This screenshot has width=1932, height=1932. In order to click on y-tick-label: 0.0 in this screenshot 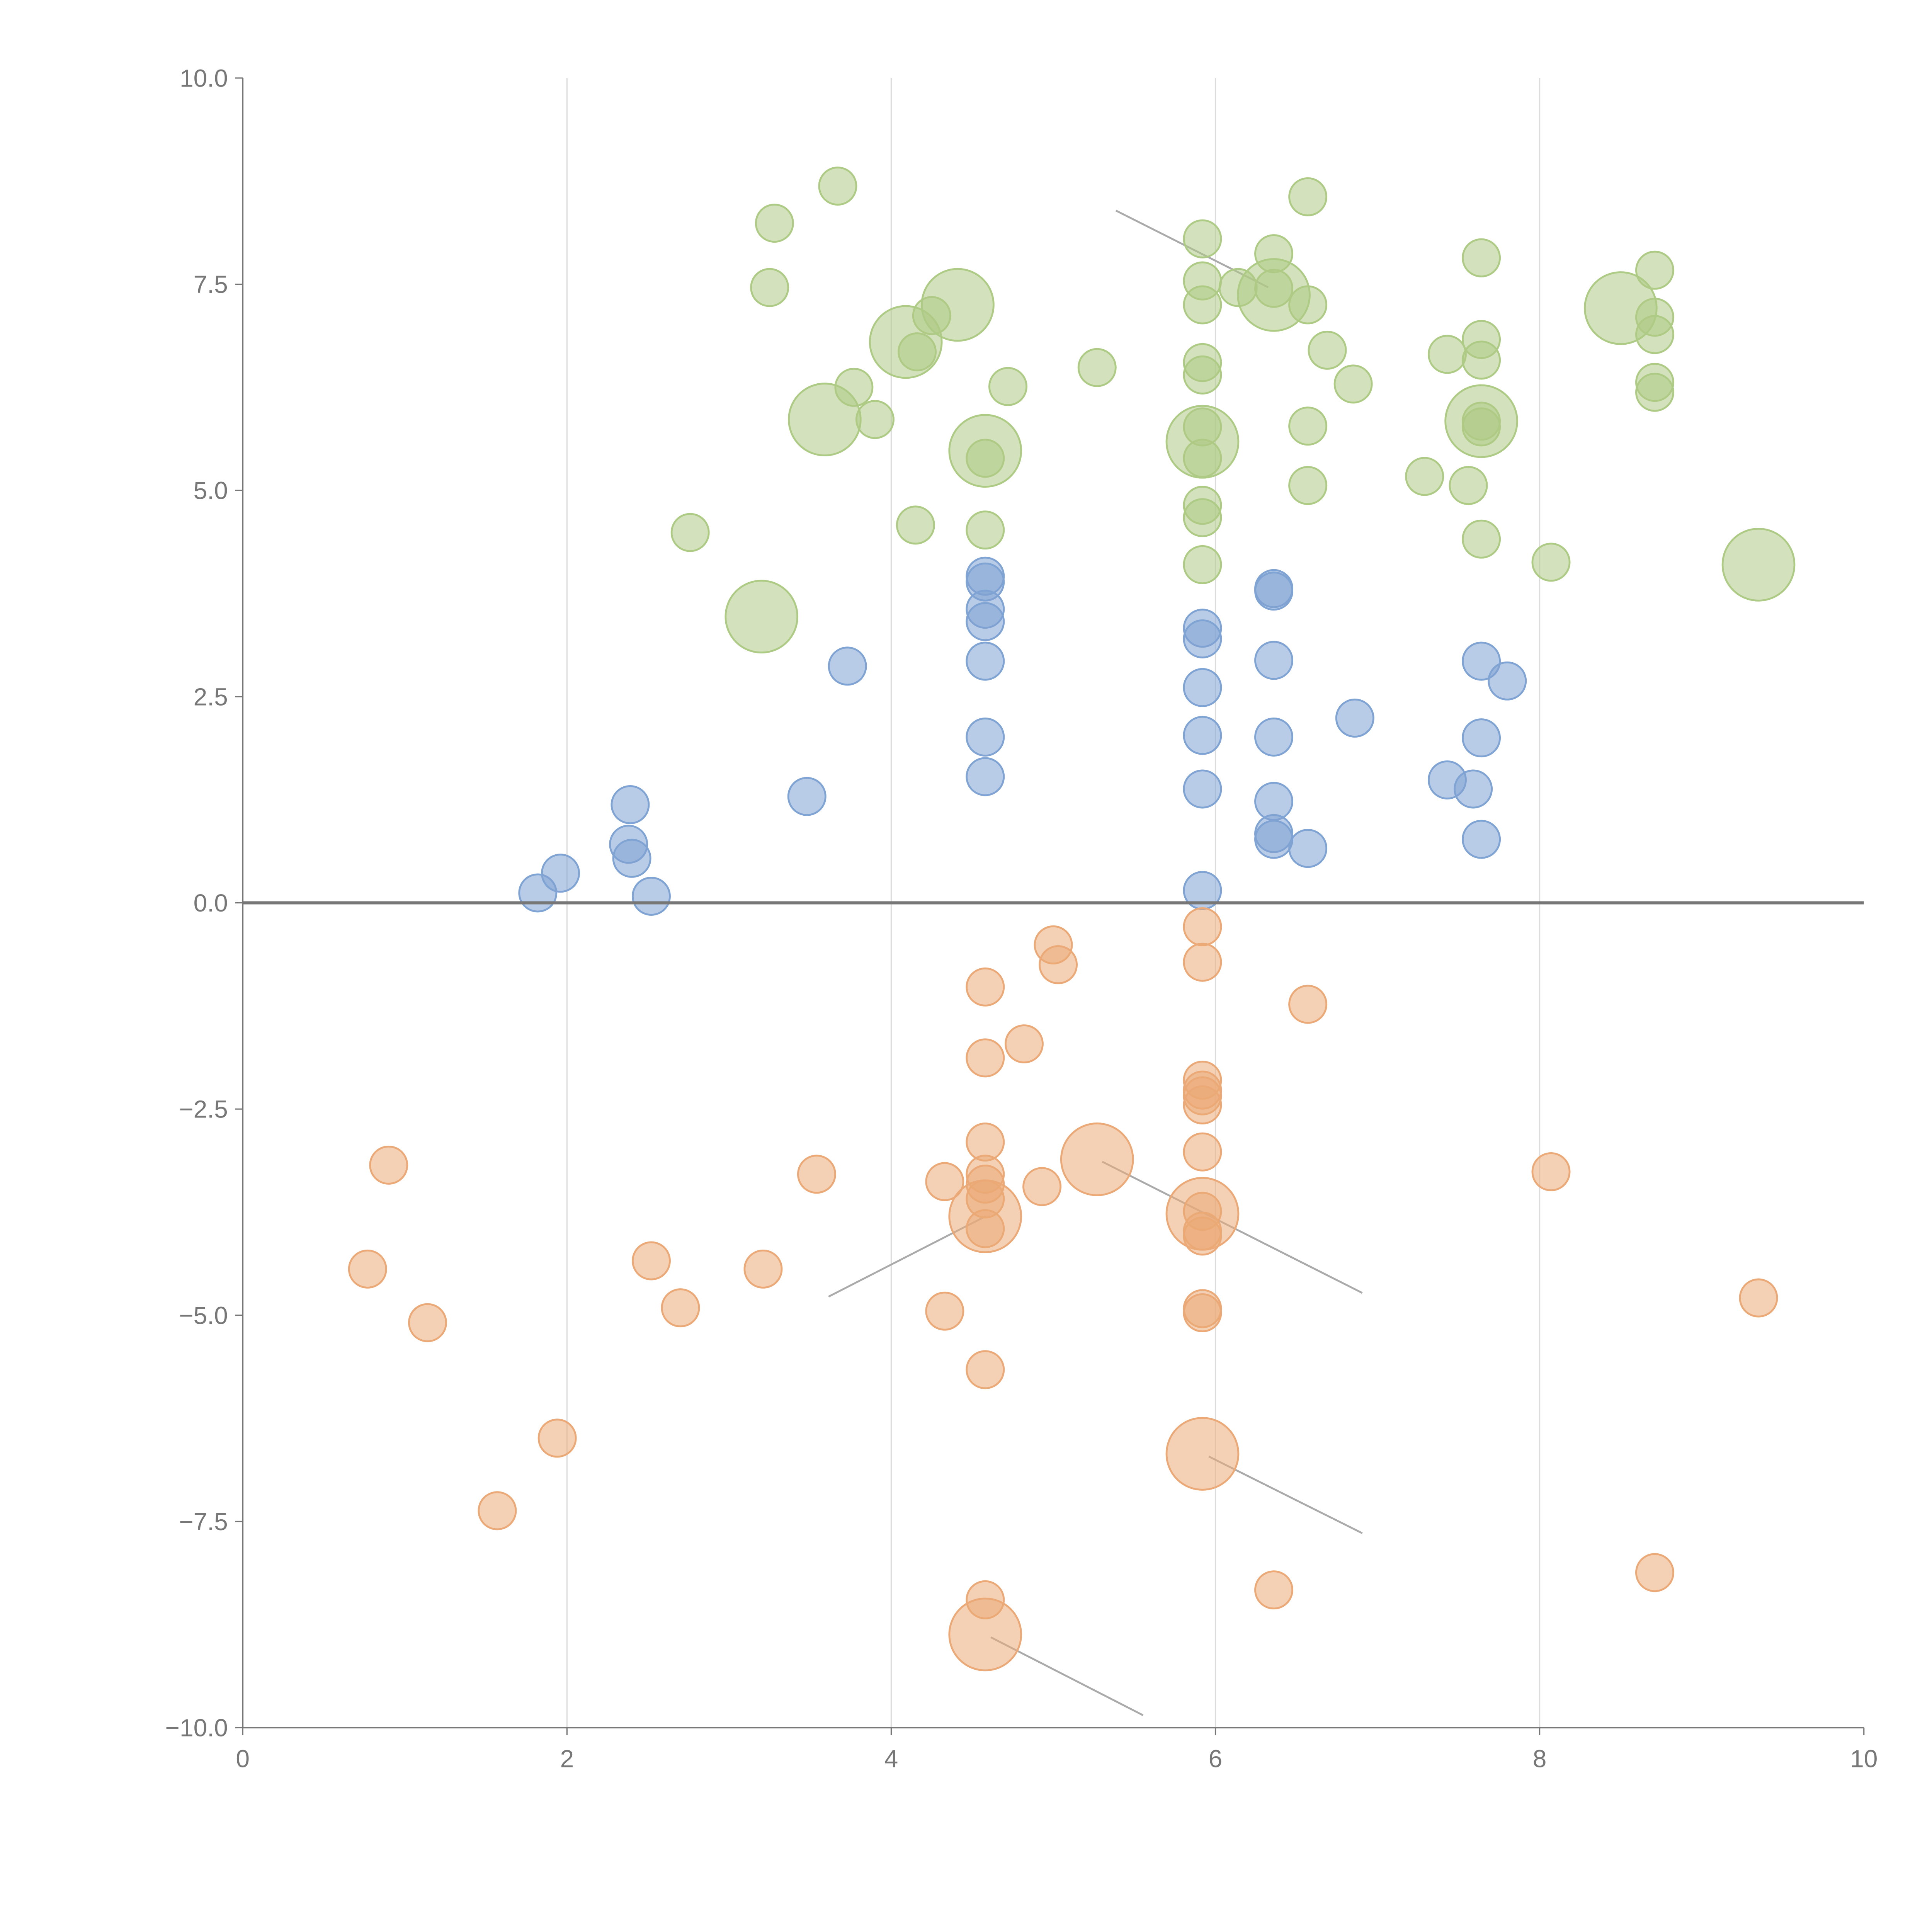, I will do `click(211, 903)`.